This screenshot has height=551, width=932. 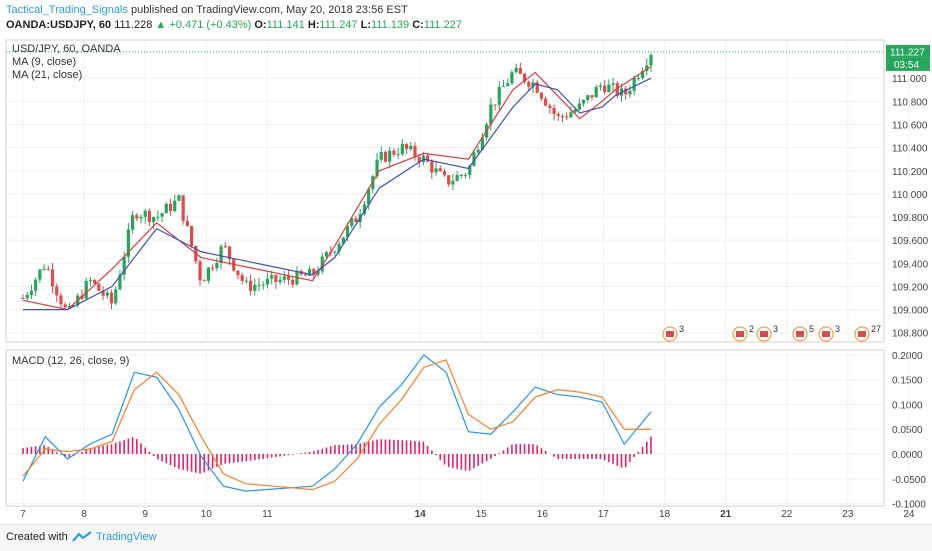 What do you see at coordinates (910, 172) in the screenshot?
I see `price-y-tick: 110.200` at bounding box center [910, 172].